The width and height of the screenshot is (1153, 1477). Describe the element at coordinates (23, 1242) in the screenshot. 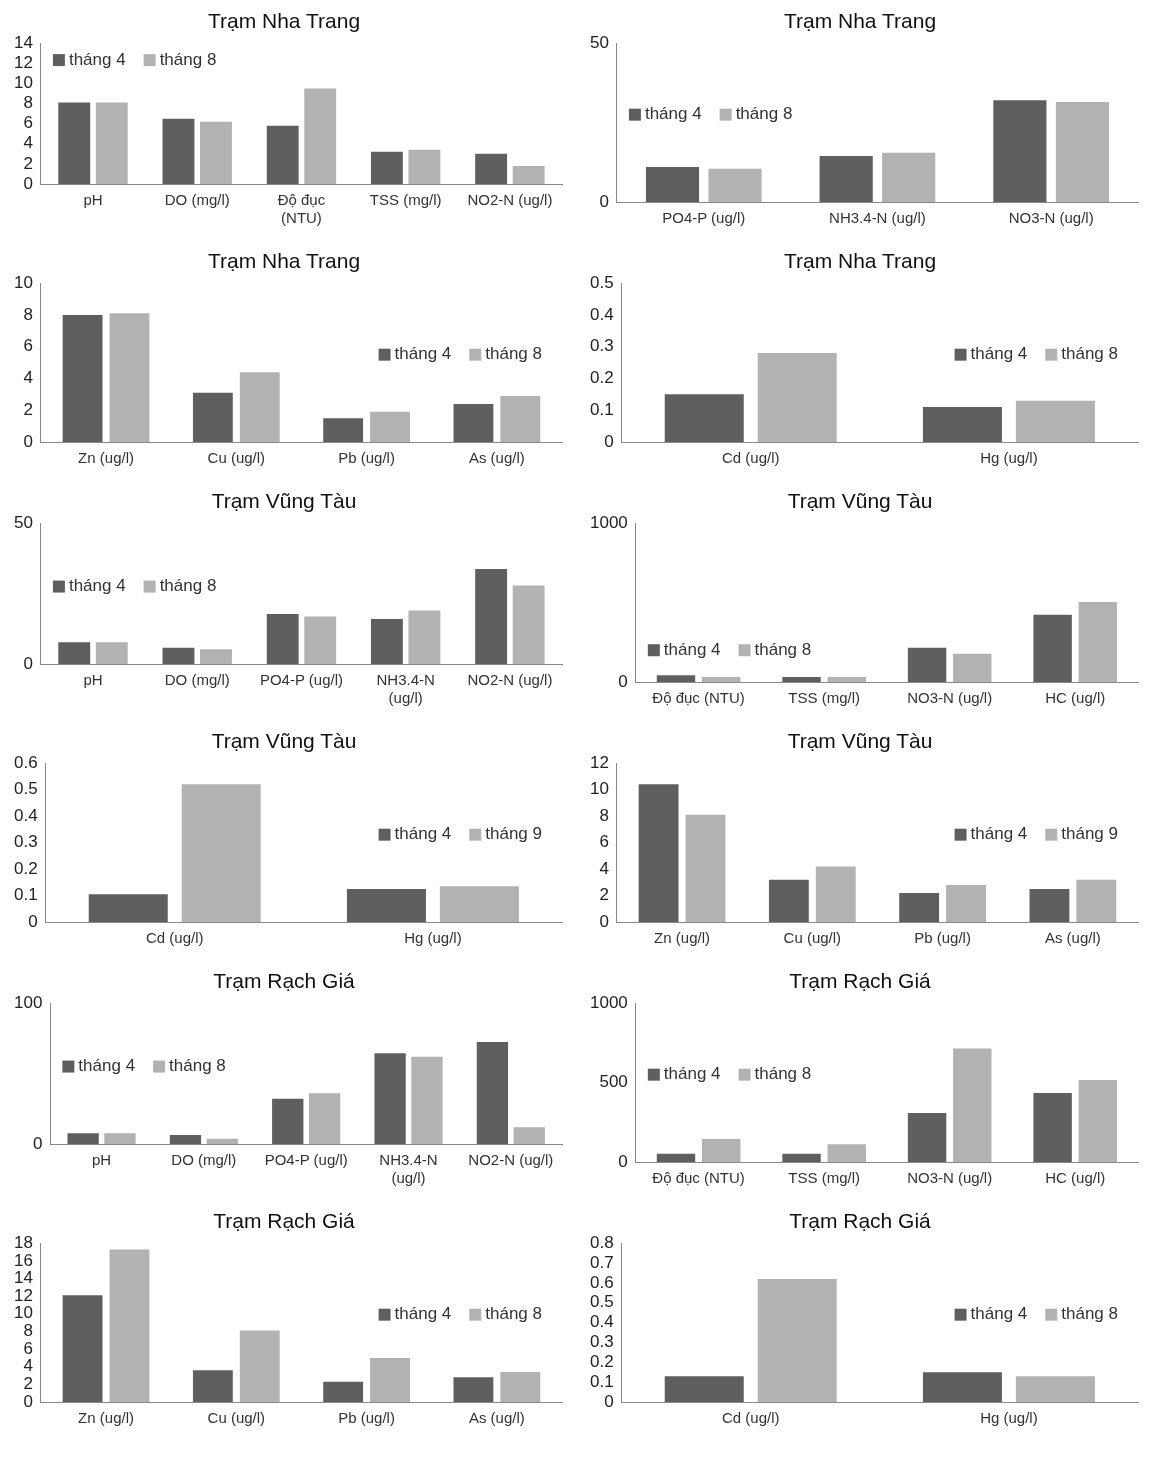

I see `y-tick-label: 18` at that location.